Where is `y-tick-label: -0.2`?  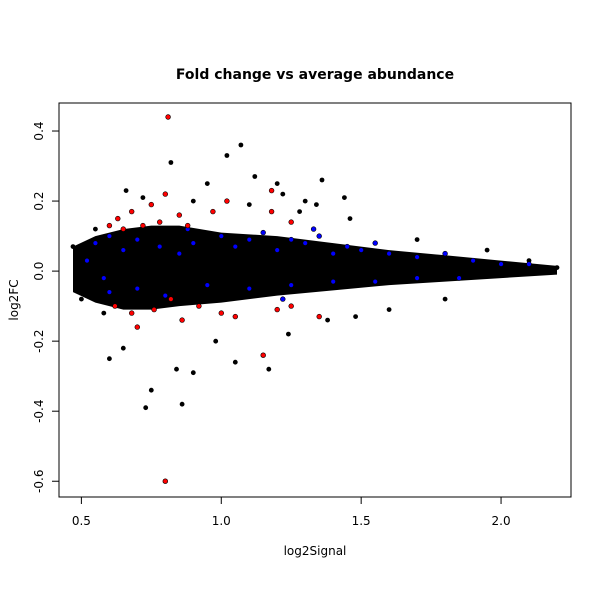 y-tick-label: -0.2 is located at coordinates (39, 340).